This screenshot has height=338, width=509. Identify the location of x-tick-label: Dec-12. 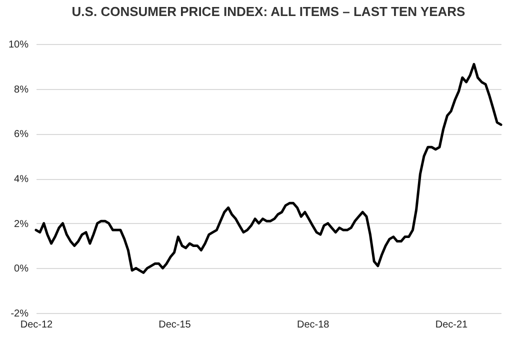
(37, 325).